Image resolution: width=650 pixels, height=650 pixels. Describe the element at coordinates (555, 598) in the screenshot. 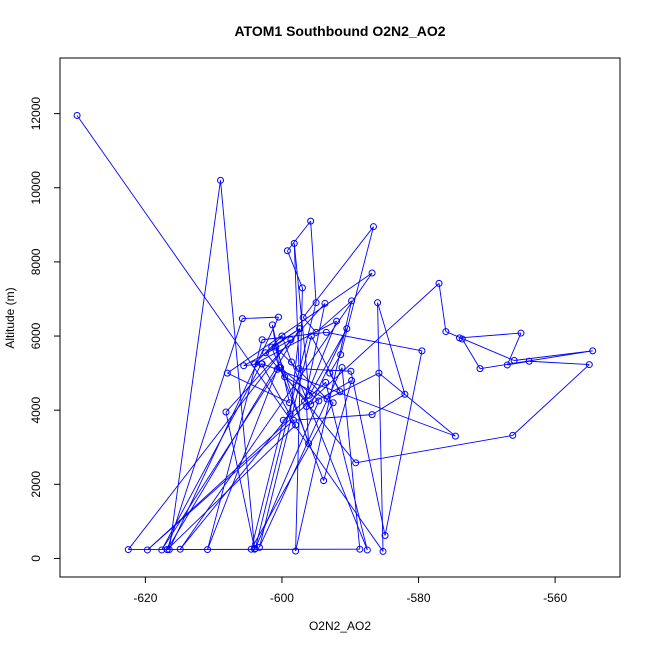

I see `x-tick-label: -560` at that location.